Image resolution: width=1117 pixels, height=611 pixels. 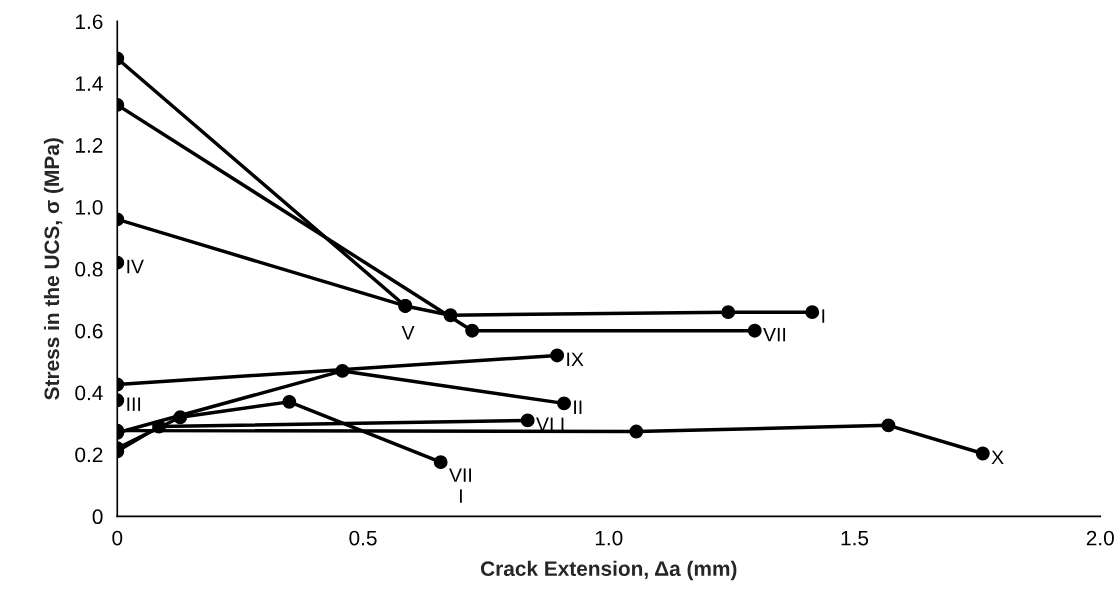 I want to click on series-label: III, so click(x=134, y=404).